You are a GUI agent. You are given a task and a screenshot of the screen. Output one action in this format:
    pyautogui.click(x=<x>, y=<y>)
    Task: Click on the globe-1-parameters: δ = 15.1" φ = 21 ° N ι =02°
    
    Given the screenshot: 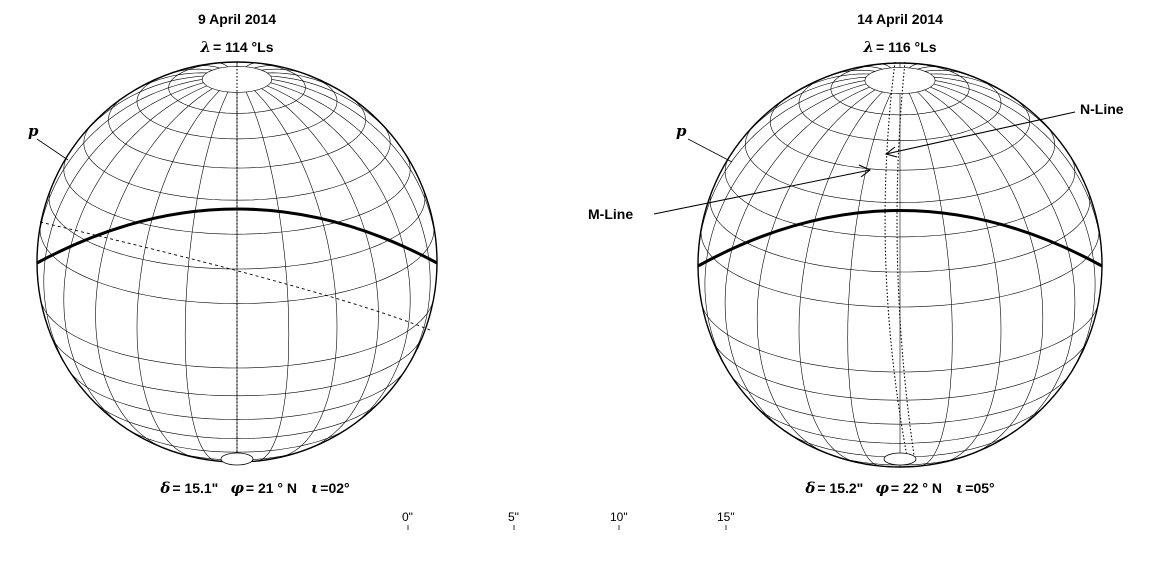 What is the action you would take?
    pyautogui.click(x=254, y=488)
    